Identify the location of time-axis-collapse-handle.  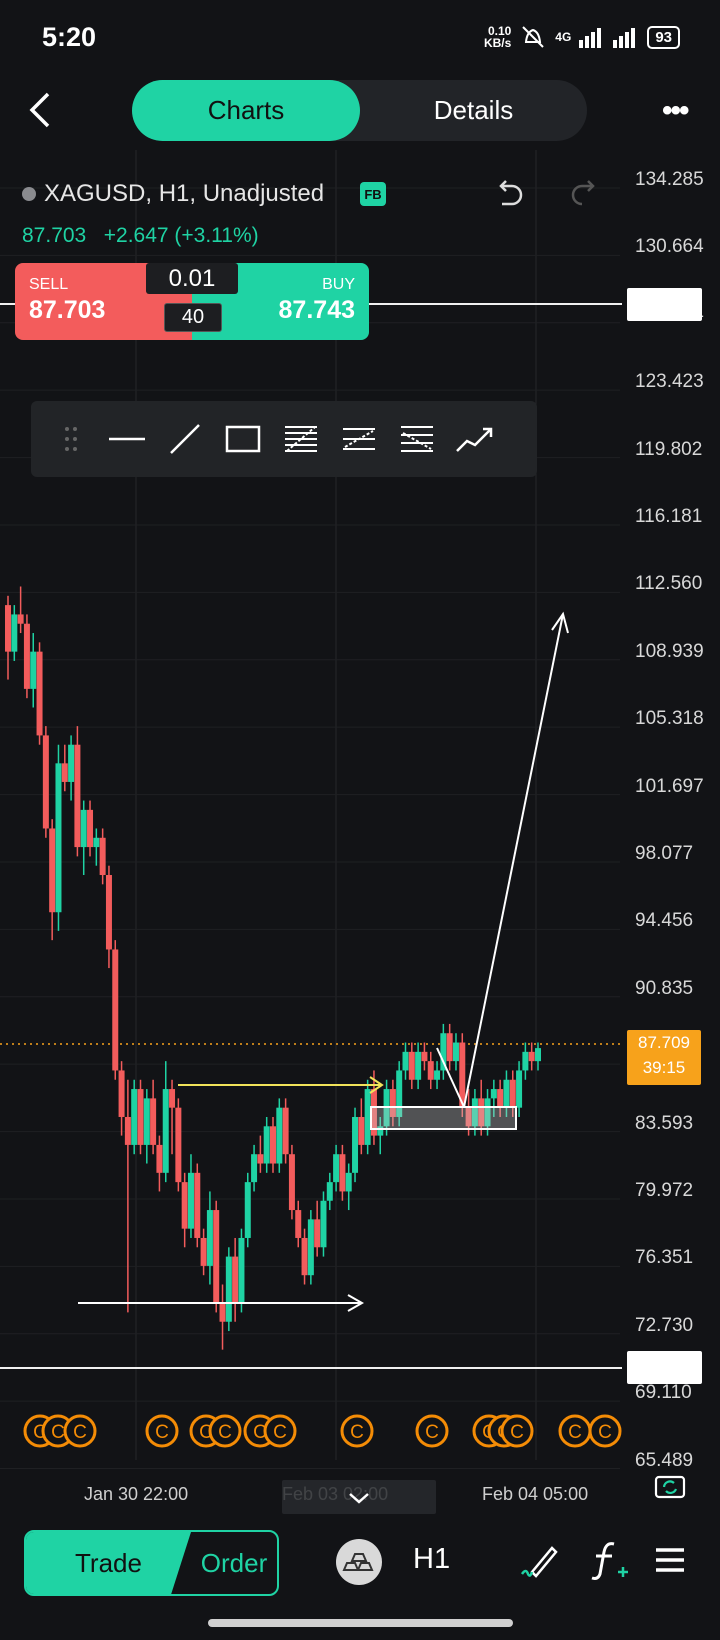
(359, 1497).